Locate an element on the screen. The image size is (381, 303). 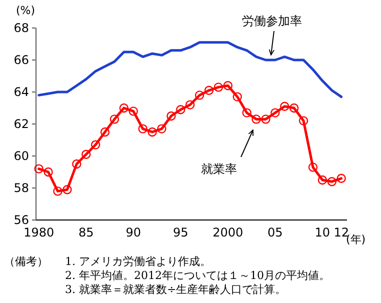
y-tick-label: 62 is located at coordinates (21, 123).